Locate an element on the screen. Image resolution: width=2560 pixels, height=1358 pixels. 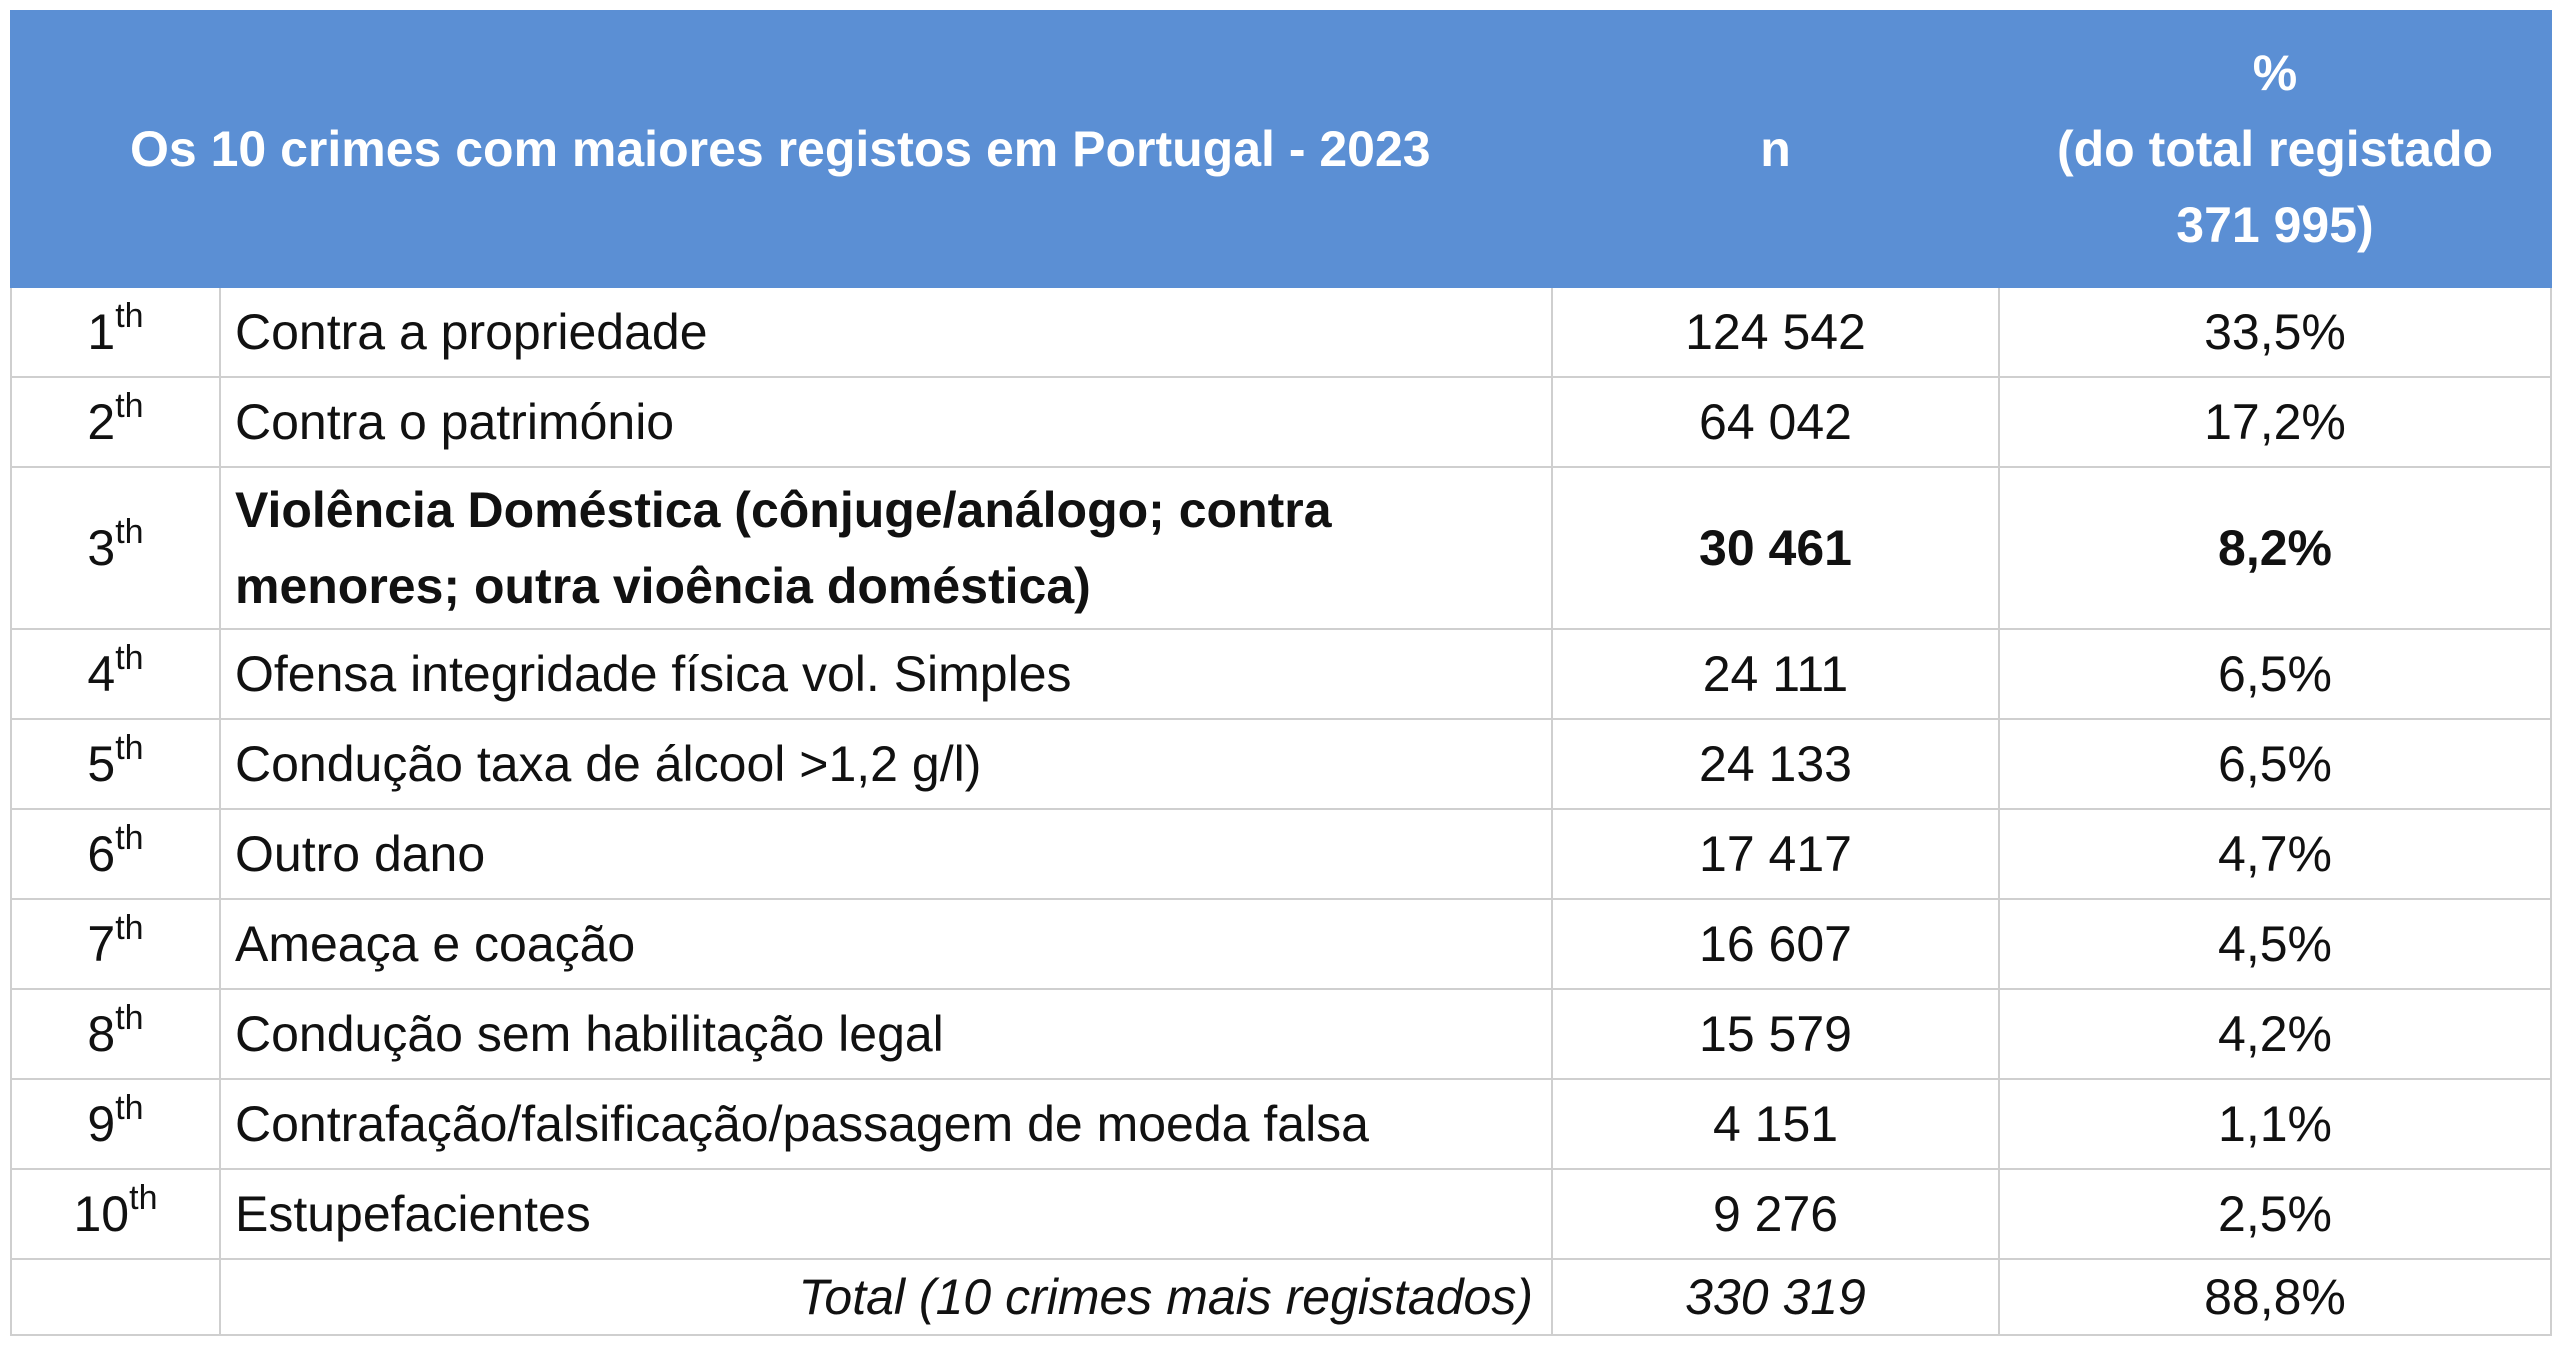
rank-cell: 5th is located at coordinates (115, 764).